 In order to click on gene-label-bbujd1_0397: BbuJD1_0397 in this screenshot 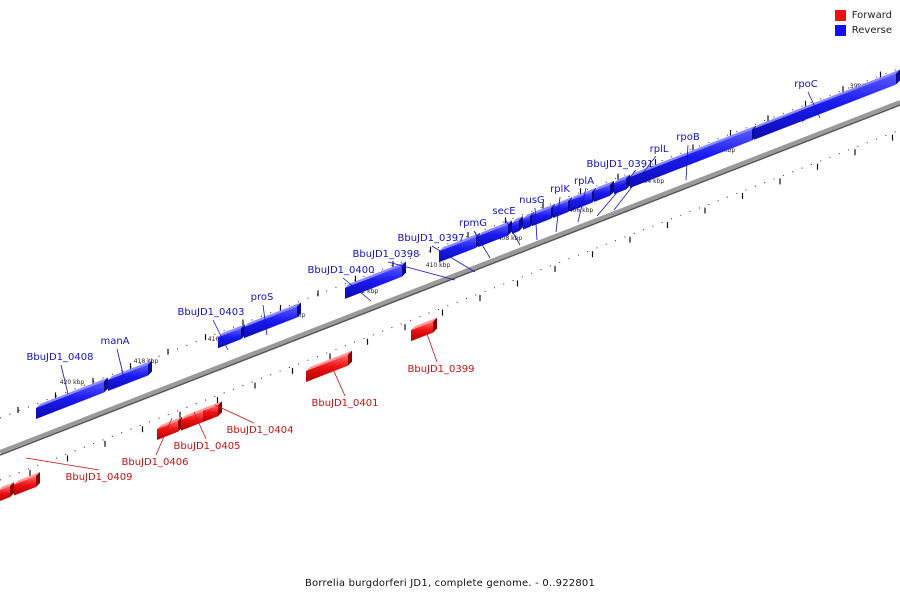, I will do `click(430, 238)`.